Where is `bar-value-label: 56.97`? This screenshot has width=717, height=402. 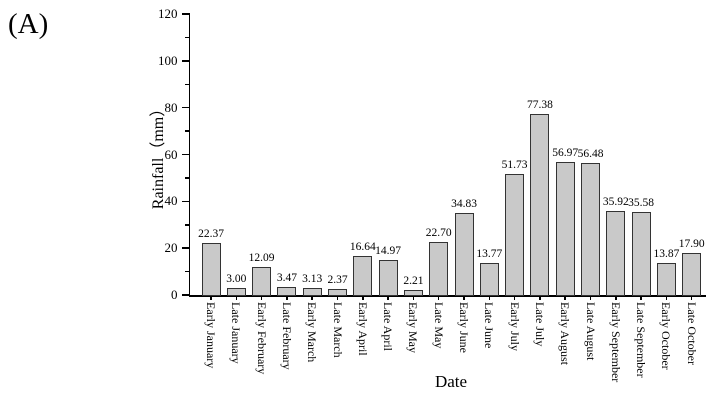
bar-value-label: 56.97 is located at coordinates (565, 152).